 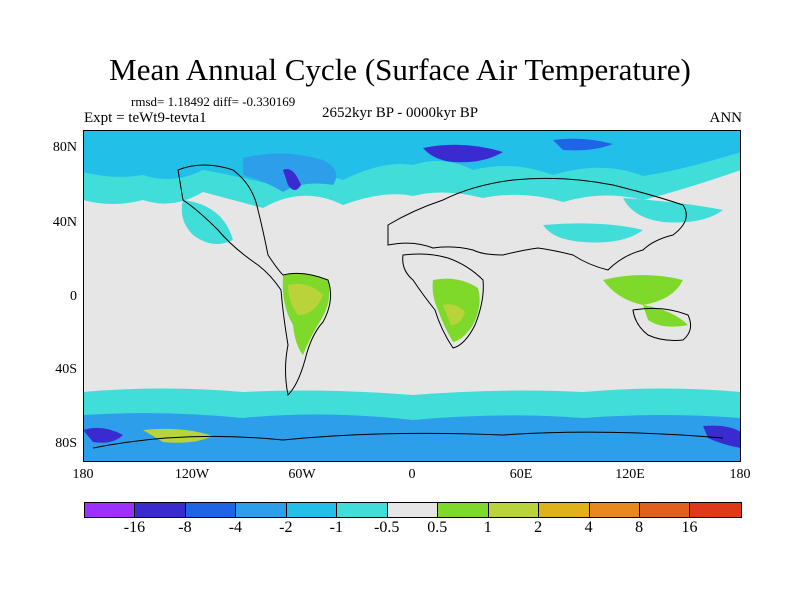 What do you see at coordinates (185, 527) in the screenshot?
I see `colorbar-label: -8` at bounding box center [185, 527].